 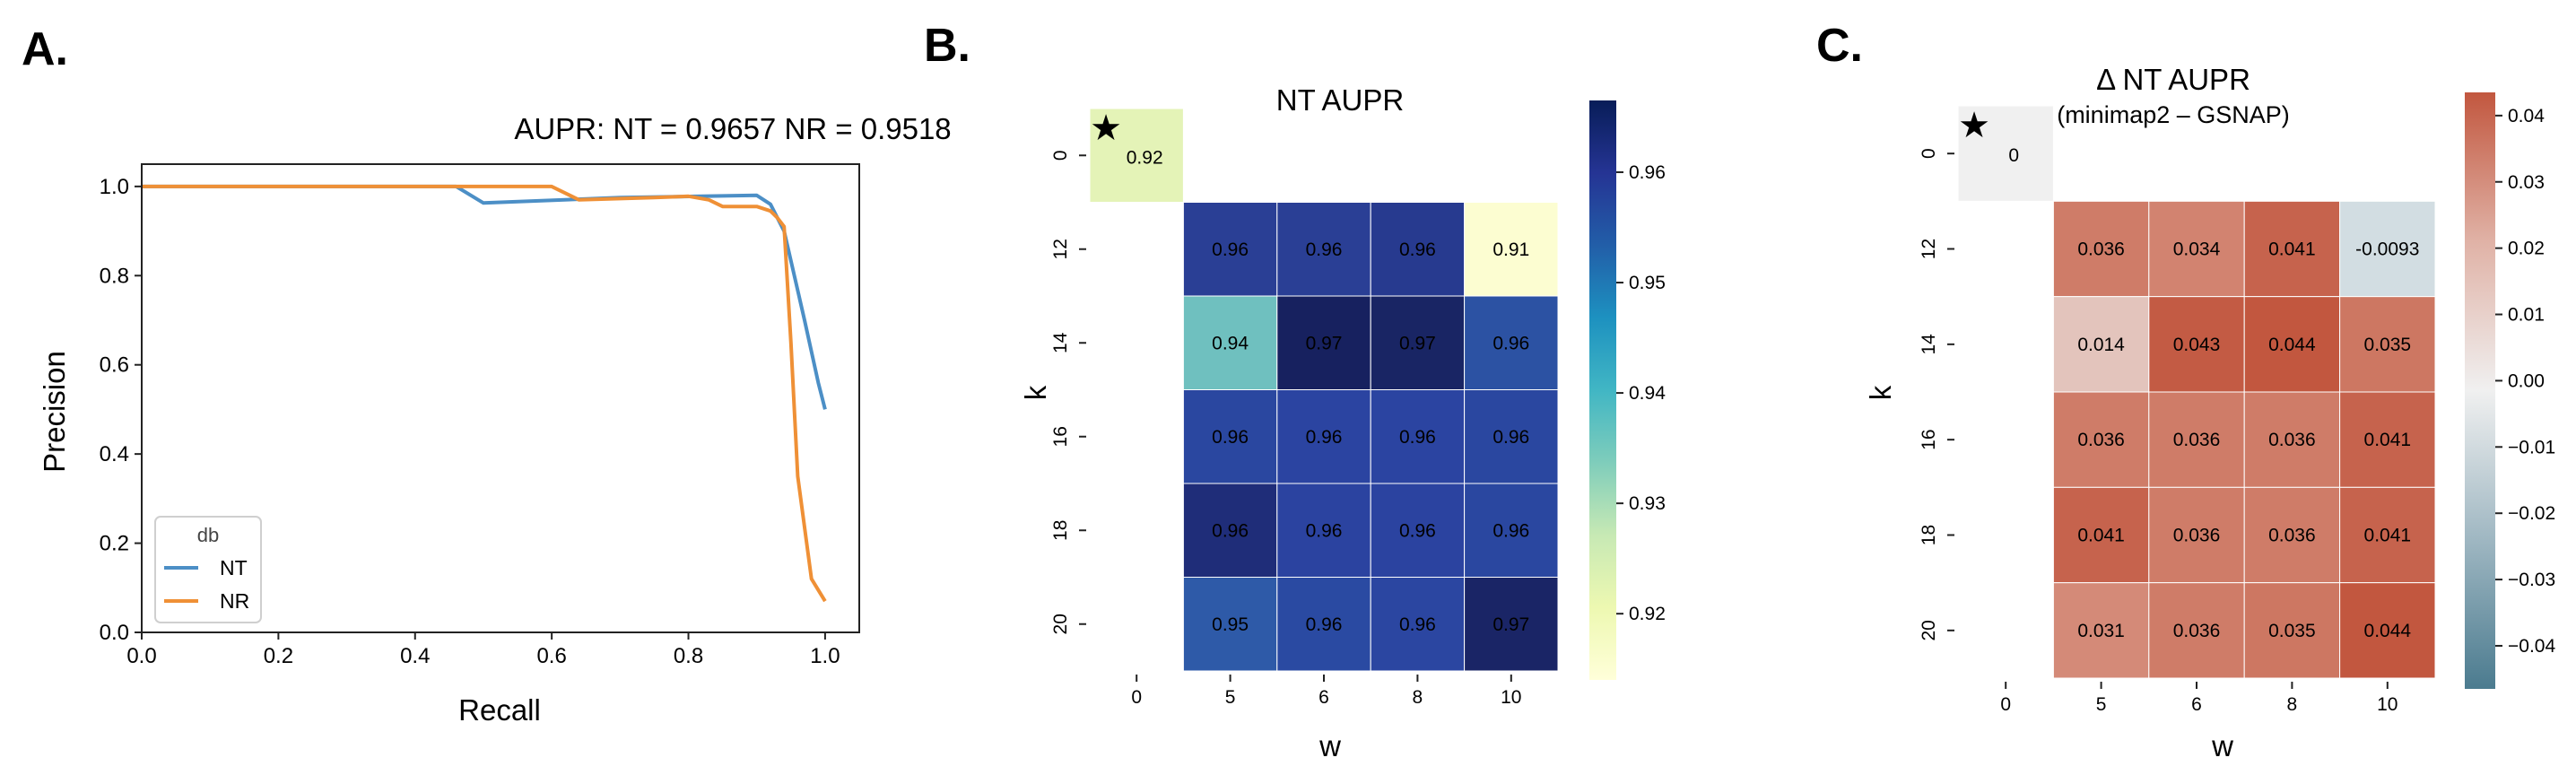 What do you see at coordinates (114, 544) in the screenshot?
I see `pr-y-tick-label: 0.2` at bounding box center [114, 544].